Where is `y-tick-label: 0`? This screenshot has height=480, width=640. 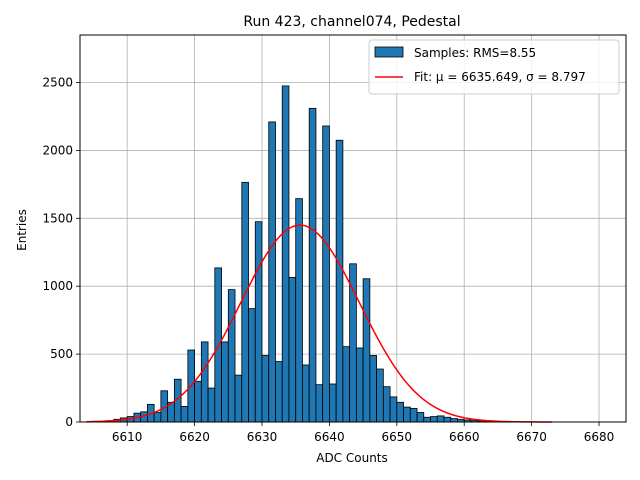
y-tick-label: 0 is located at coordinates (69, 422).